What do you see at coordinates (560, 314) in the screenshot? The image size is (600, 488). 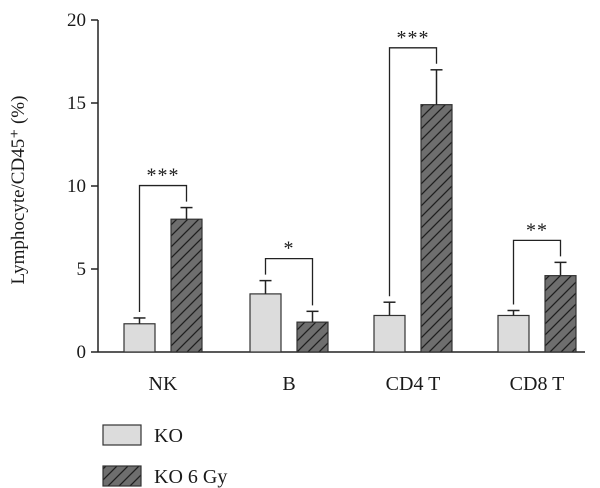 I see `bar-ko-6gy-cd8-t` at bounding box center [560, 314].